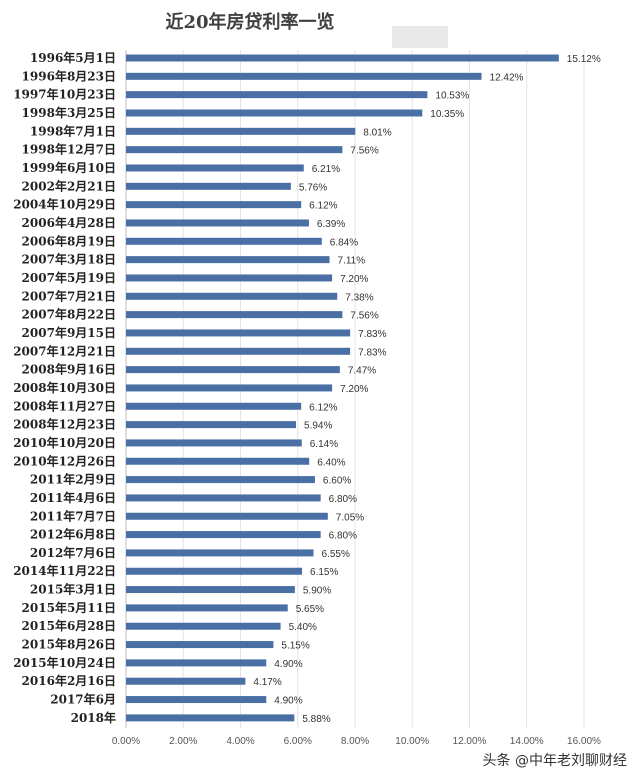 Image resolution: width=637 pixels, height=780 pixels. I want to click on data-label: 6.84%, so click(344, 242).